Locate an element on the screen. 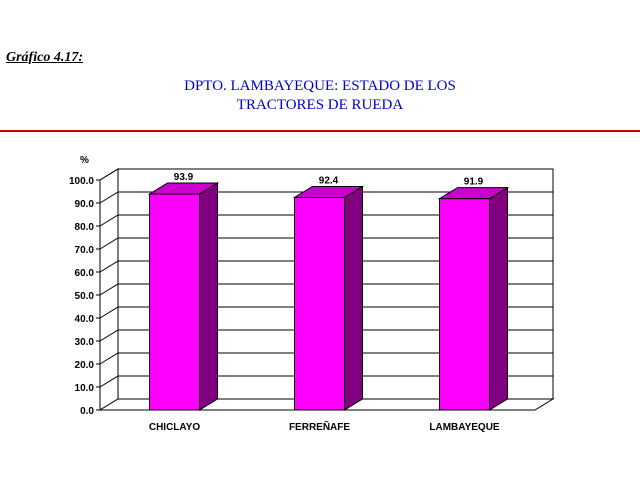  x-category-label: CHICLAYO is located at coordinates (175, 427).